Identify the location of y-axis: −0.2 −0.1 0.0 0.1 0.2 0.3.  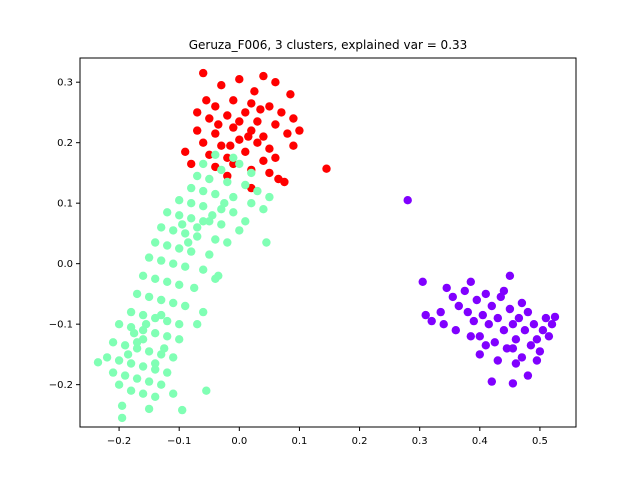
(64, 234).